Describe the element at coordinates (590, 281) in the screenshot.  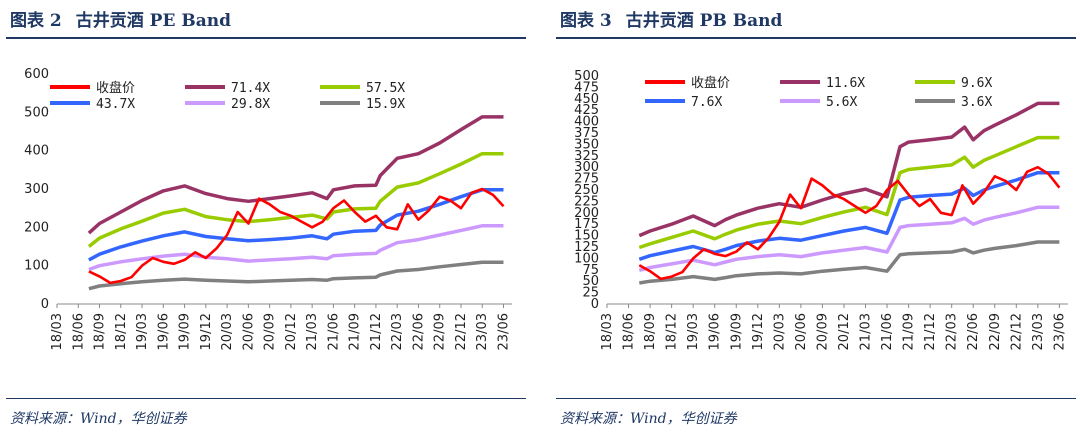
I see `y-tick-label: 50` at that location.